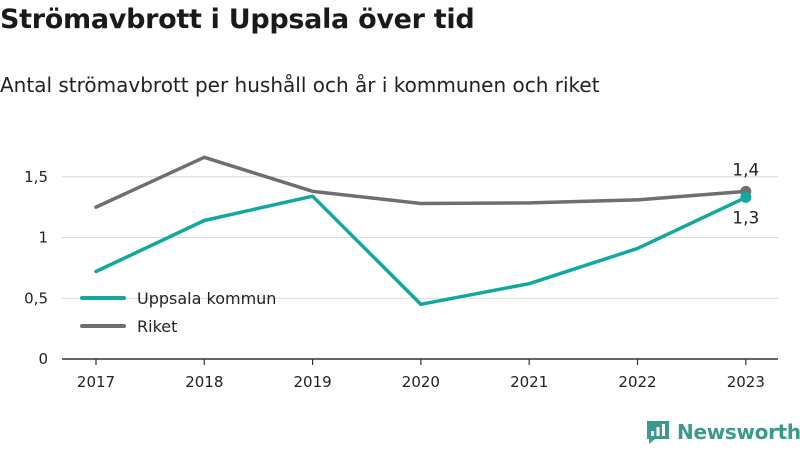 The width and height of the screenshot is (800, 450). What do you see at coordinates (746, 382) in the screenshot?
I see `x-tick-label: 2023` at bounding box center [746, 382].